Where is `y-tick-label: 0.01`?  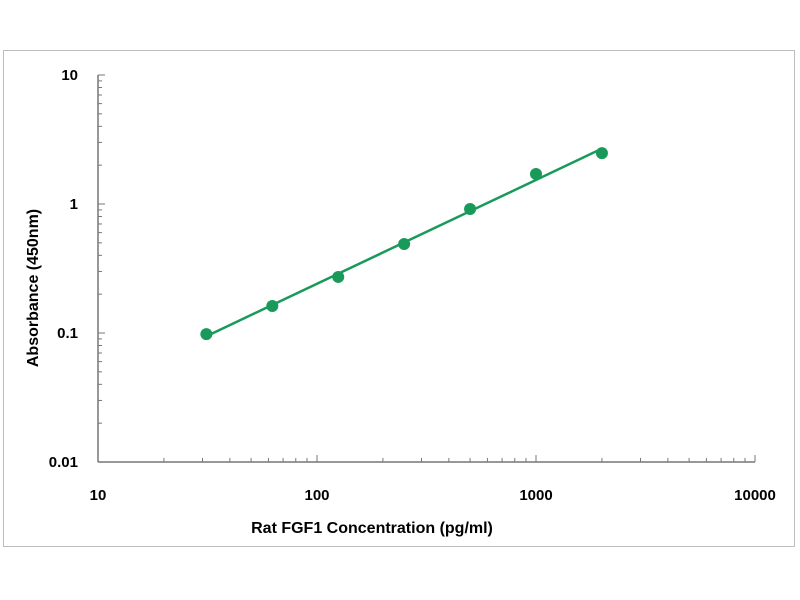
y-tick-label: 0.01 is located at coordinates (63, 462).